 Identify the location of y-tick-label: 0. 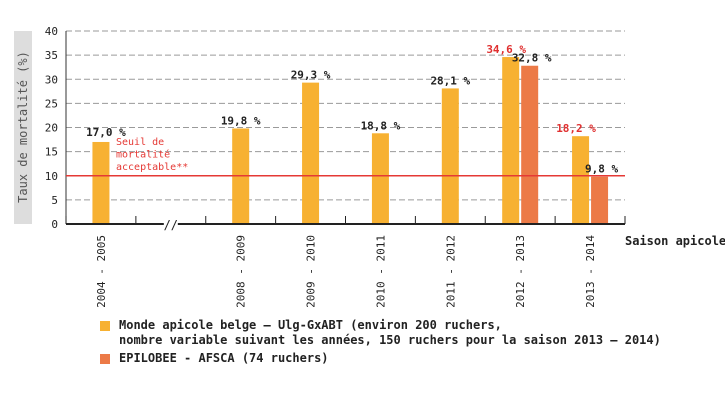
(54, 224).